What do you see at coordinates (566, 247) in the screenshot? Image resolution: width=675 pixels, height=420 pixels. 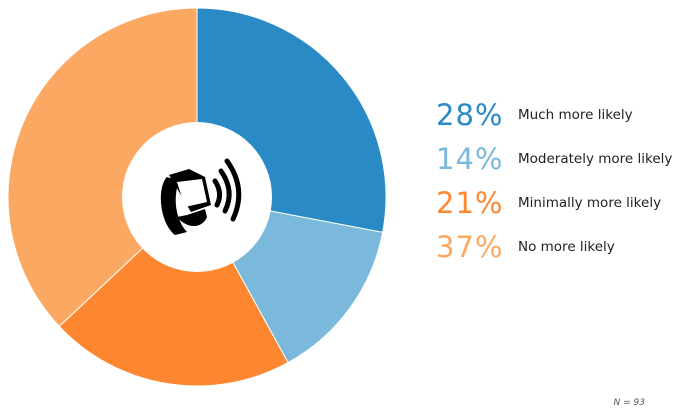 I see `legend-label: No more likely` at bounding box center [566, 247].